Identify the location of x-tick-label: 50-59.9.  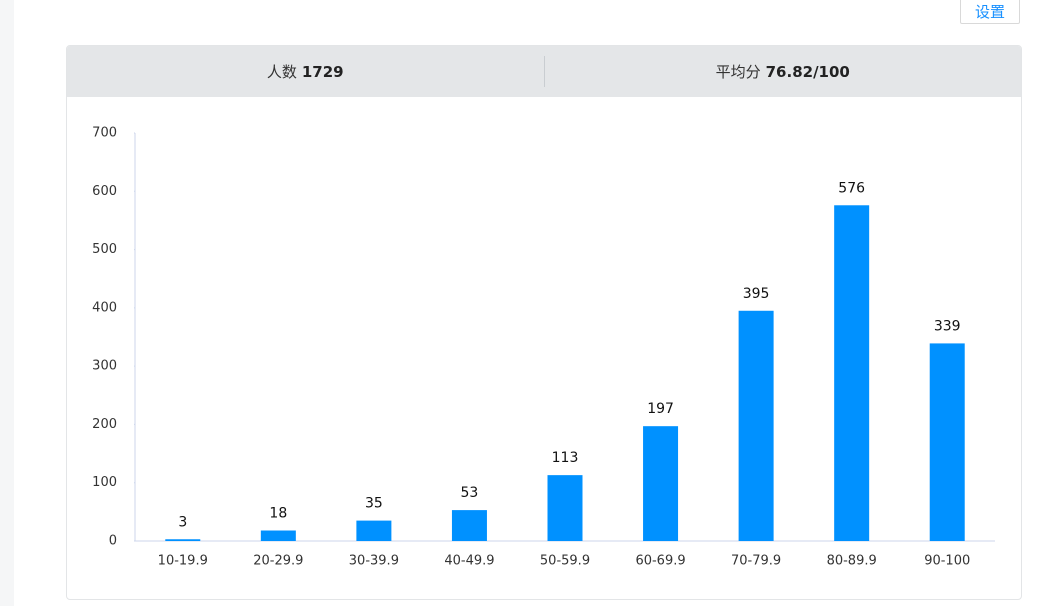
(565, 561).